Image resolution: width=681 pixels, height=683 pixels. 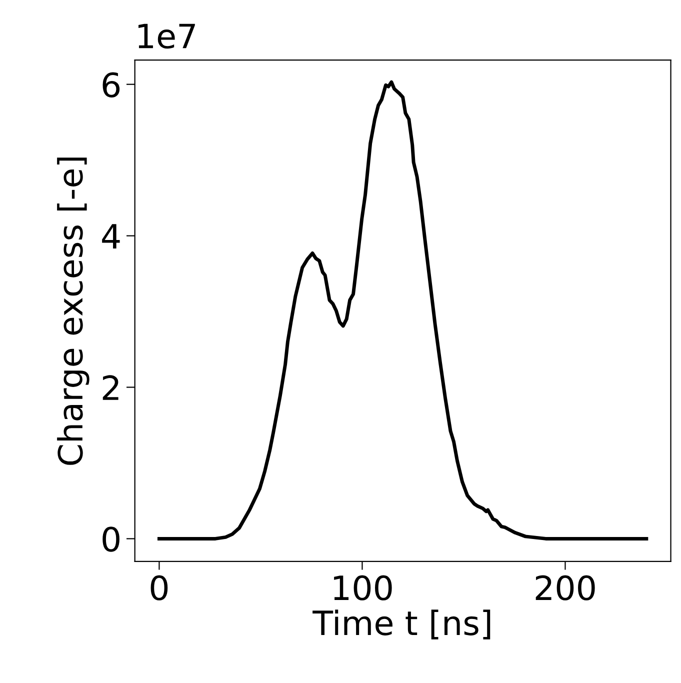 What do you see at coordinates (111, 85) in the screenshot?
I see `y-tick-label: 6` at bounding box center [111, 85].